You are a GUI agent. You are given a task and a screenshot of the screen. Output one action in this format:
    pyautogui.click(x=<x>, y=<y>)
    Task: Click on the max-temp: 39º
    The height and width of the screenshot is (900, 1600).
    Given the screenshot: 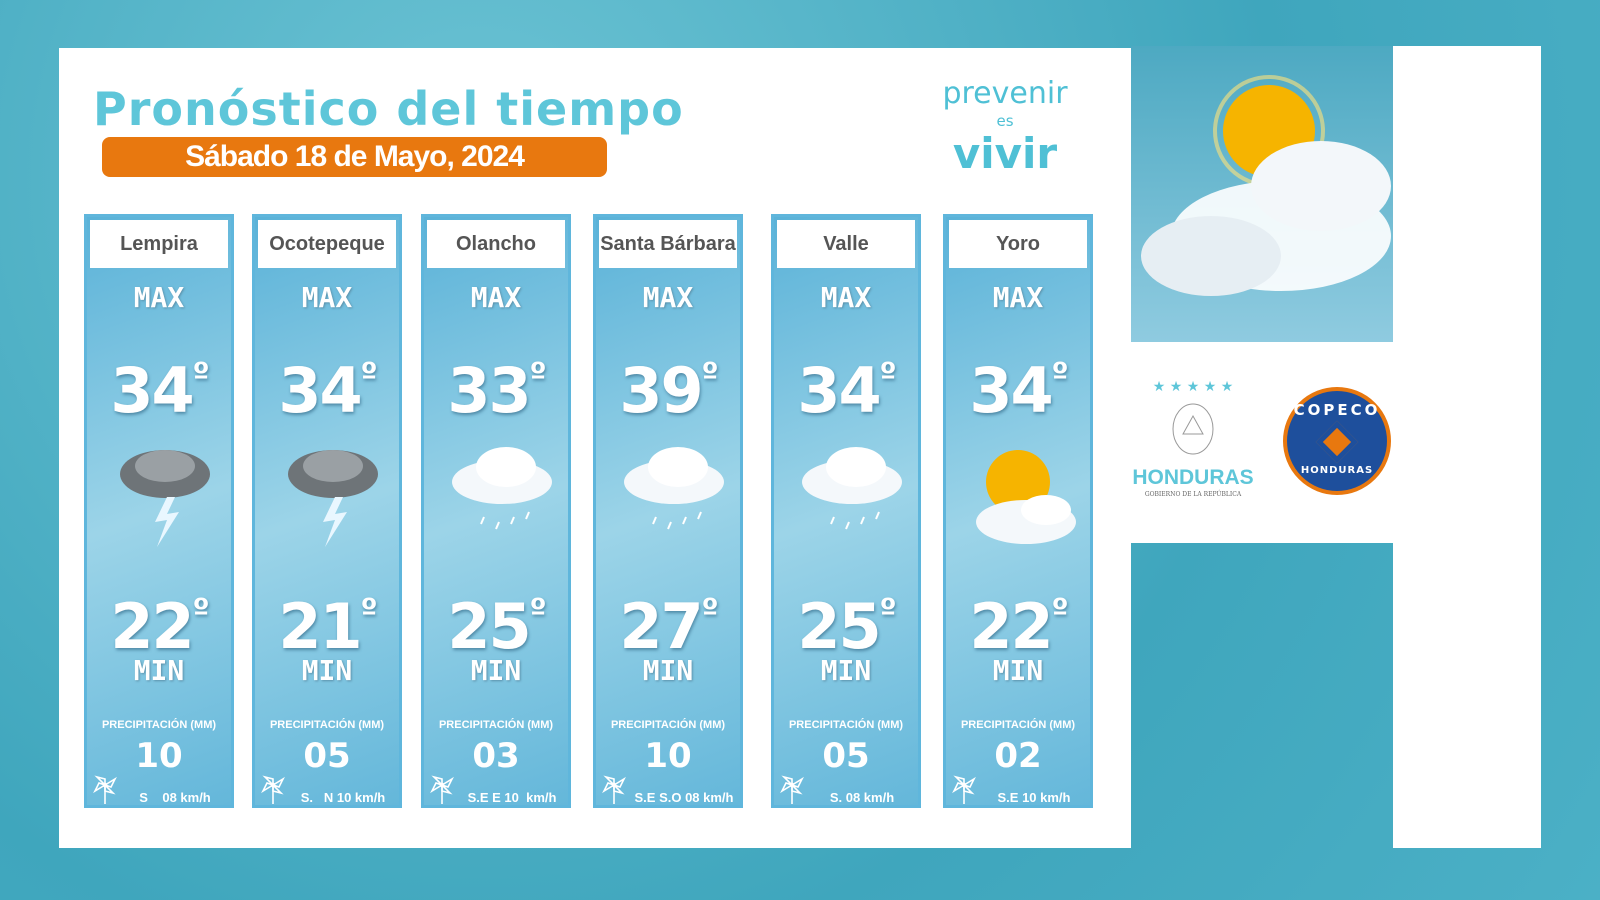 What is the action you would take?
    pyautogui.click(x=668, y=383)
    